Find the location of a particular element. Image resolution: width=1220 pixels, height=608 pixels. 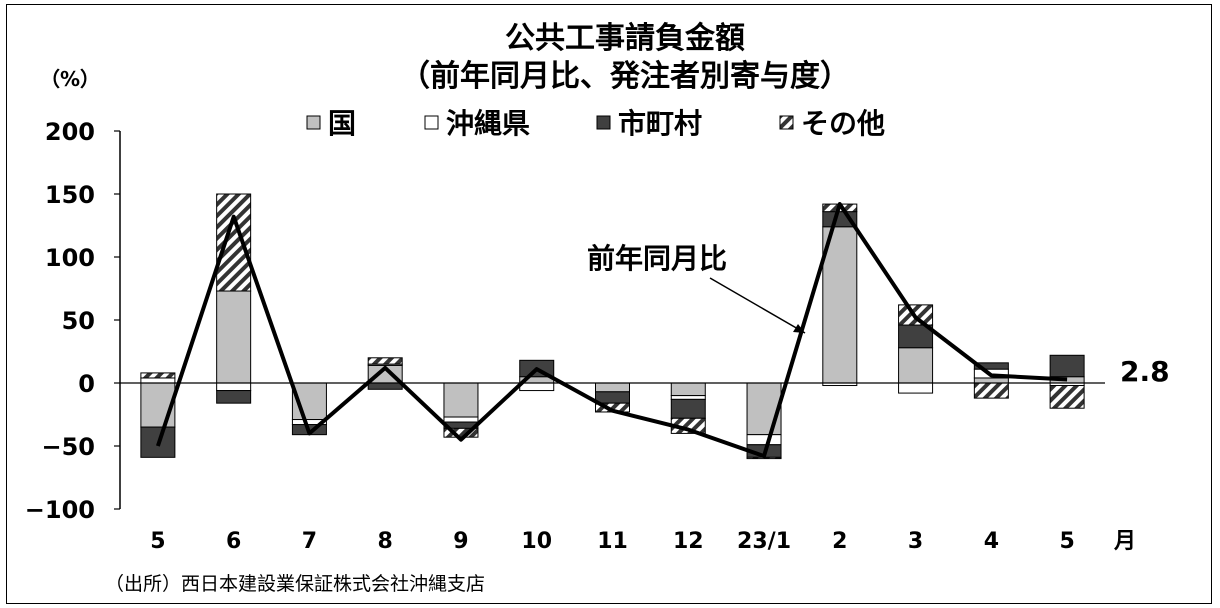

y-tick-label: 100 is located at coordinates (70, 258).